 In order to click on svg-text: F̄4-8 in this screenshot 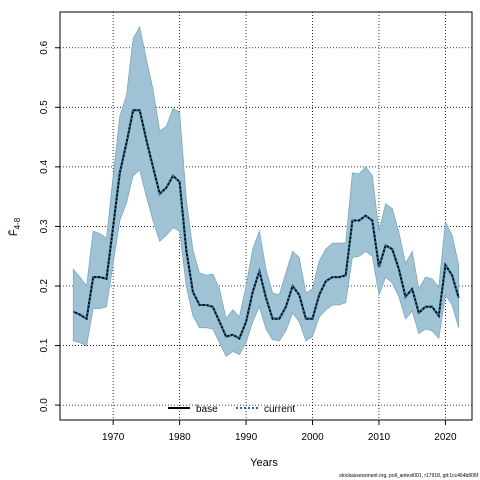, I will do `click(14, 226)`.